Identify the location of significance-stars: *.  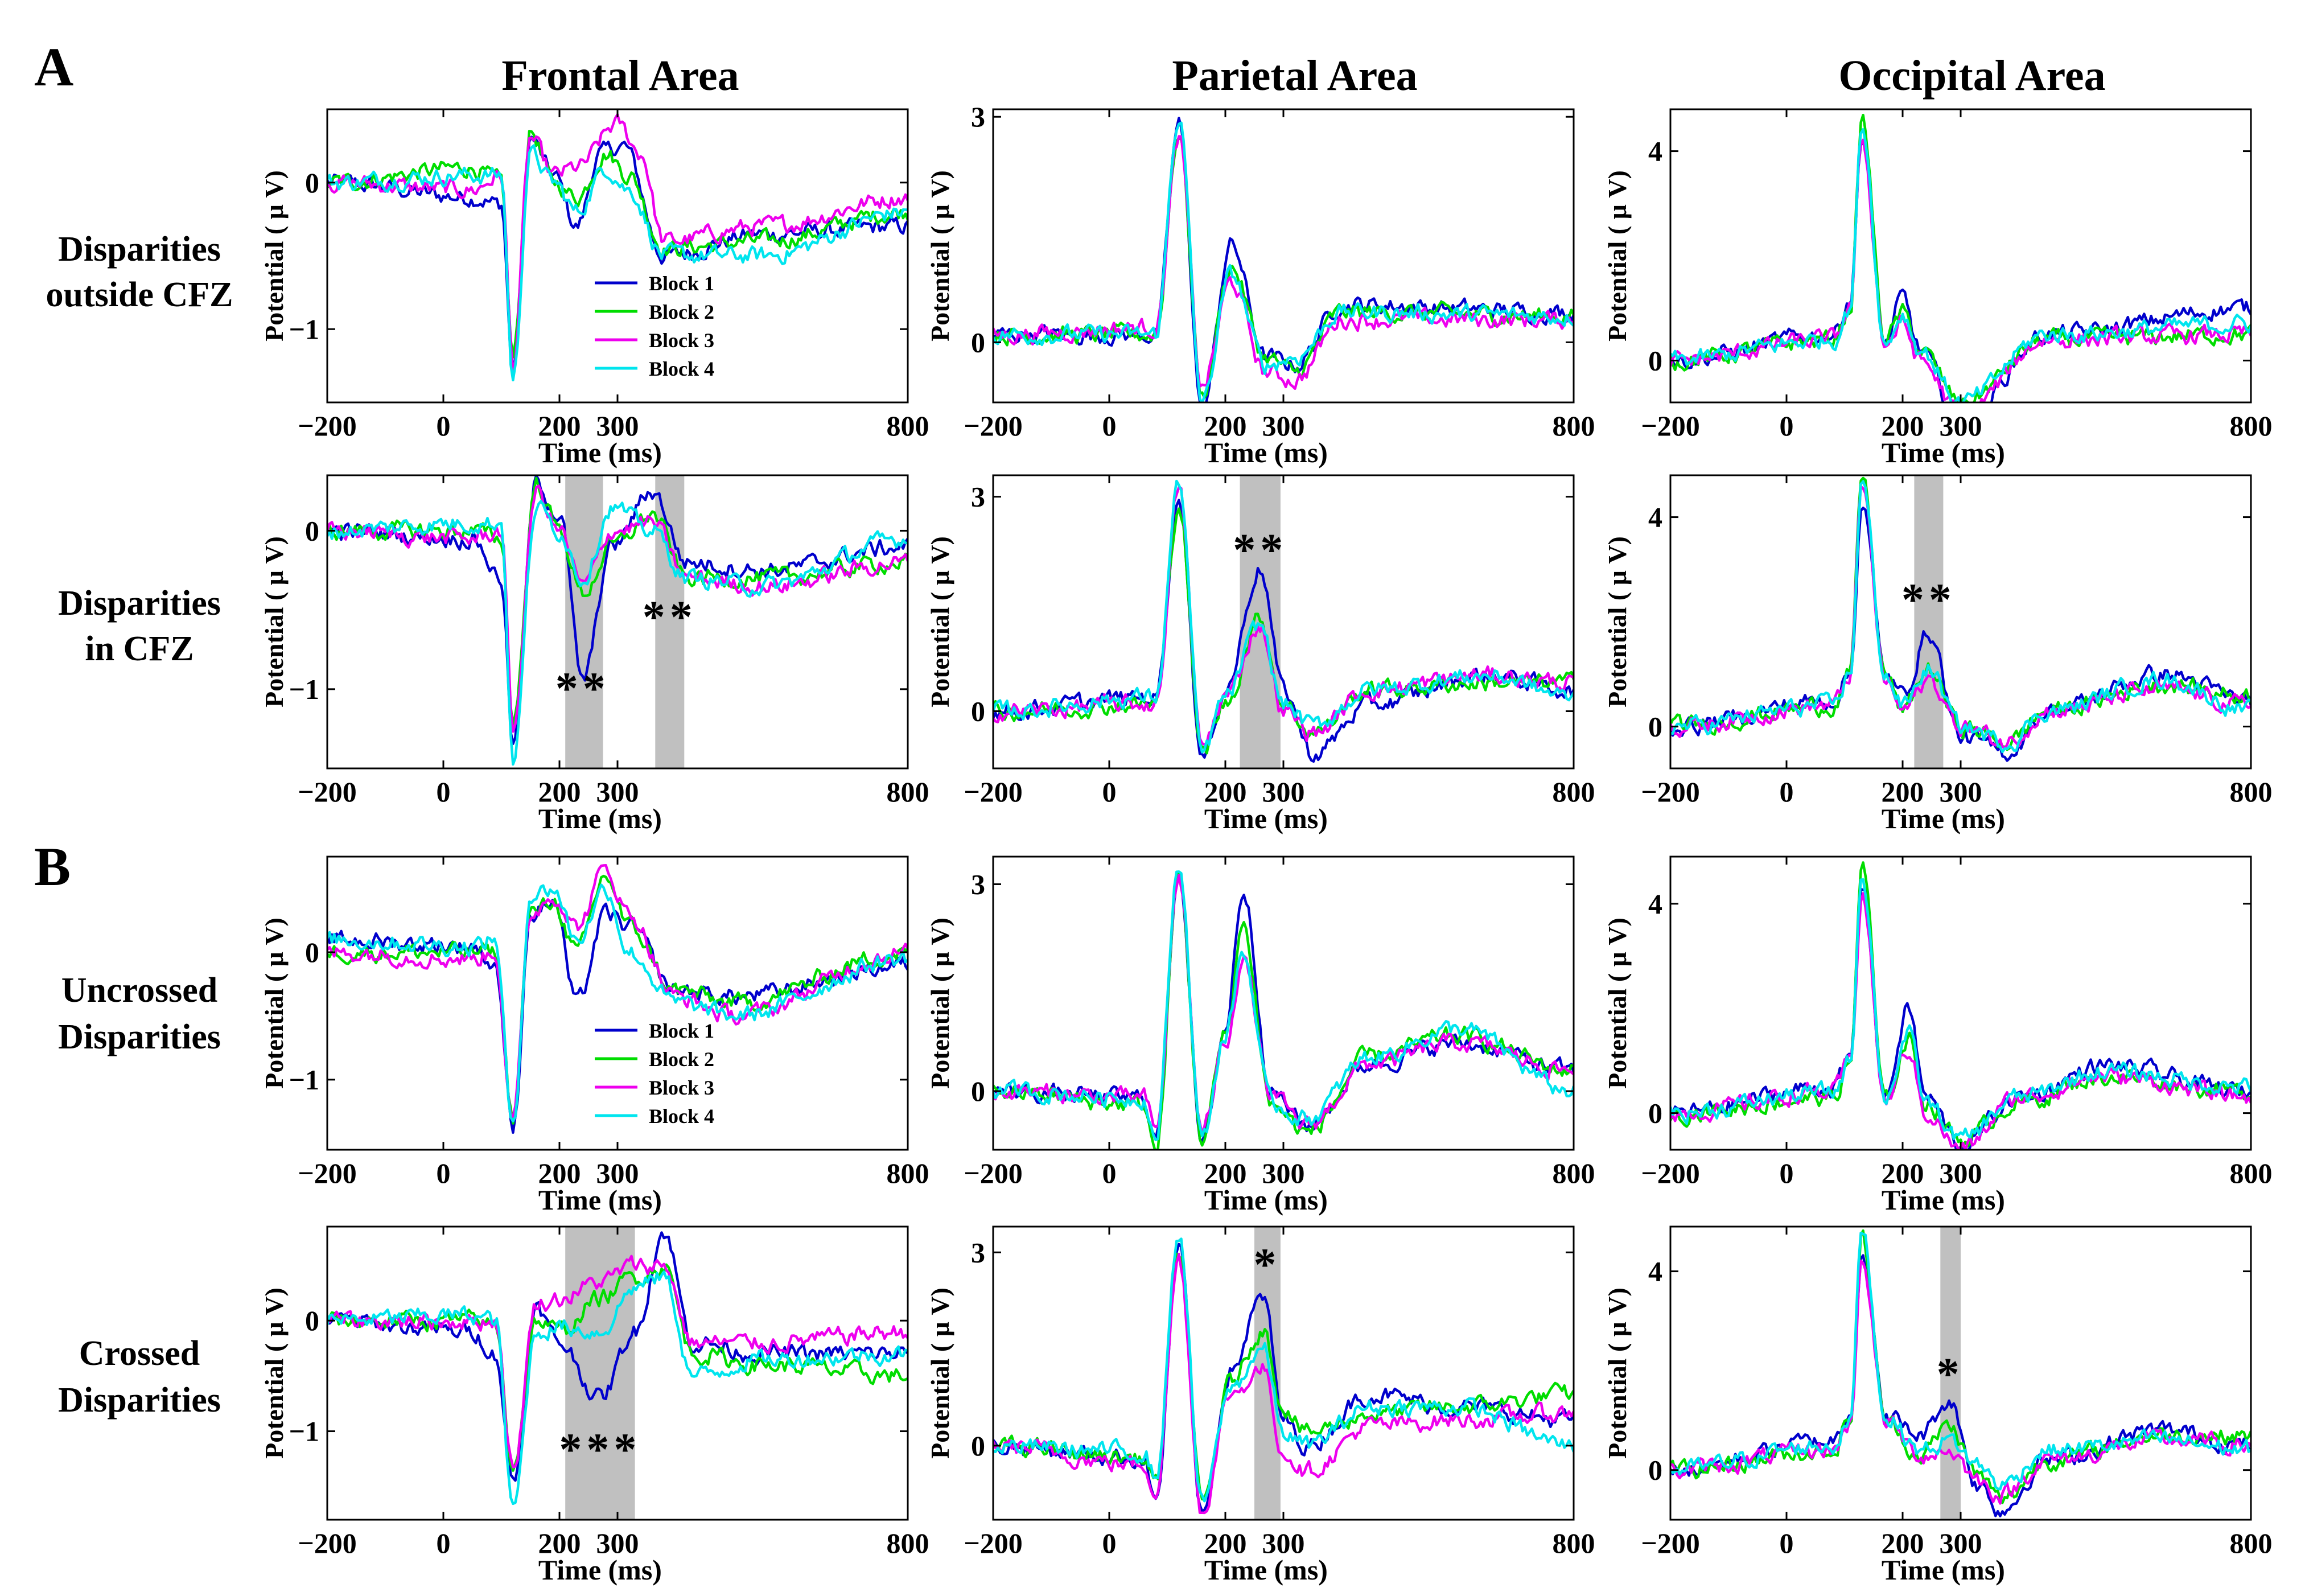
(1950, 1375).